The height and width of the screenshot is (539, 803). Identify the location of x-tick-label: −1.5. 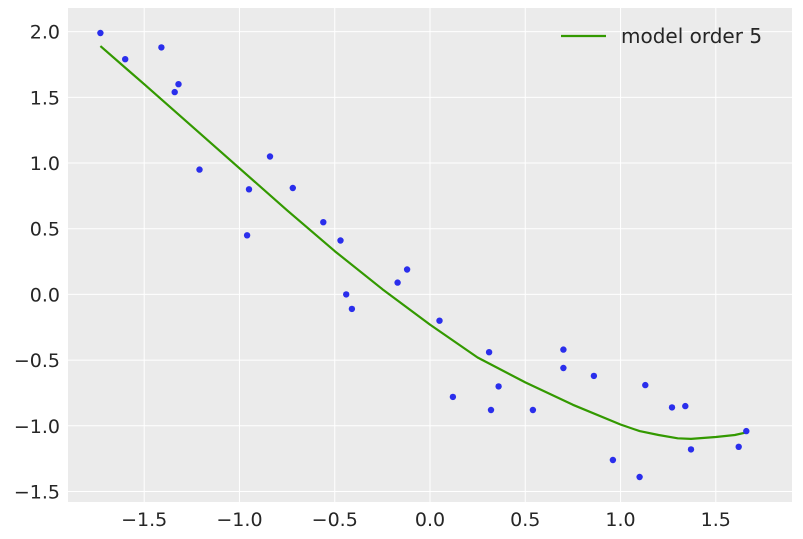
(144, 520).